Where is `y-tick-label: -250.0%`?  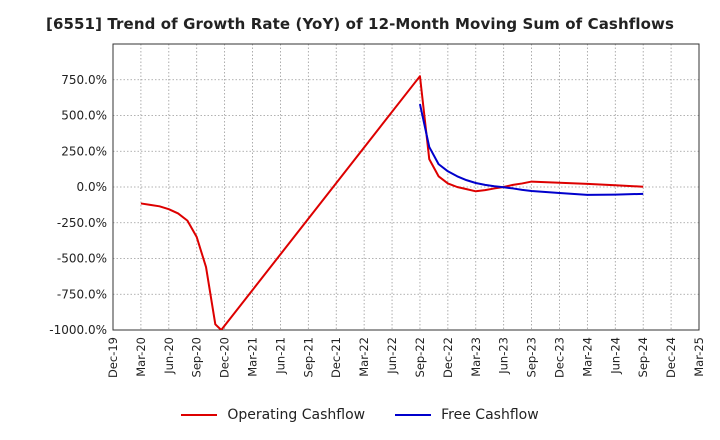 y-tick-label: -250.0% is located at coordinates (82, 223).